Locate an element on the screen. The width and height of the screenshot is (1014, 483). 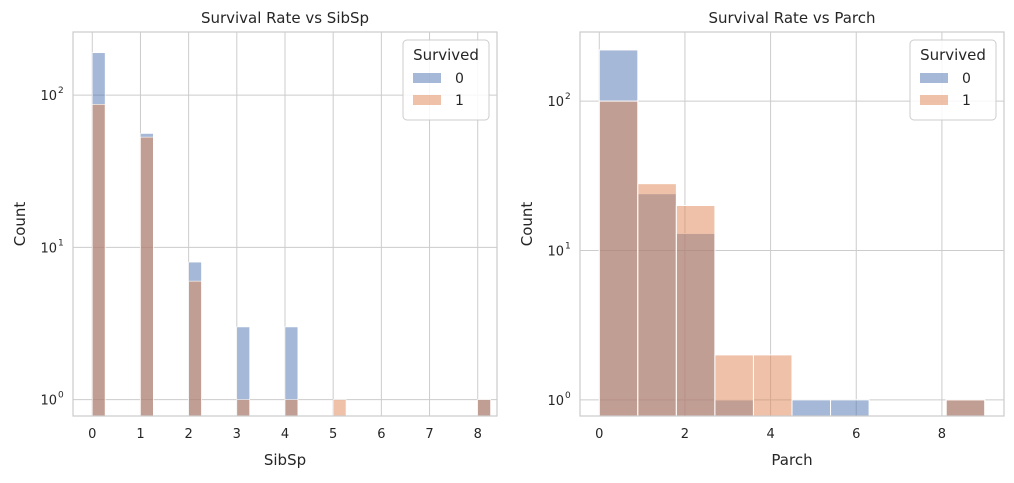
x-tick-label: 5 is located at coordinates (333, 434).